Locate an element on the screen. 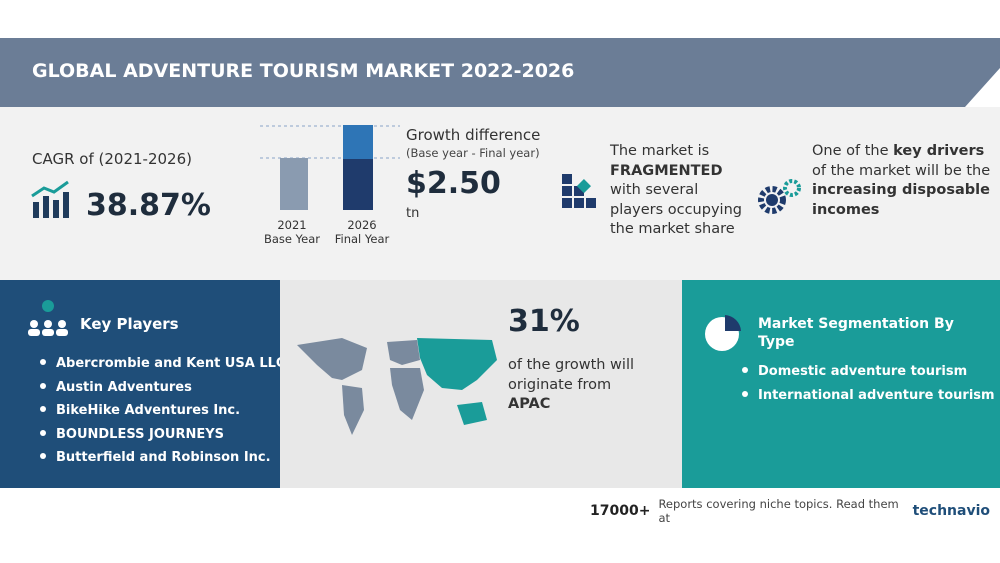 The image size is (1000, 563). segmentation-title: Market Segmentation By Type is located at coordinates (856, 333).